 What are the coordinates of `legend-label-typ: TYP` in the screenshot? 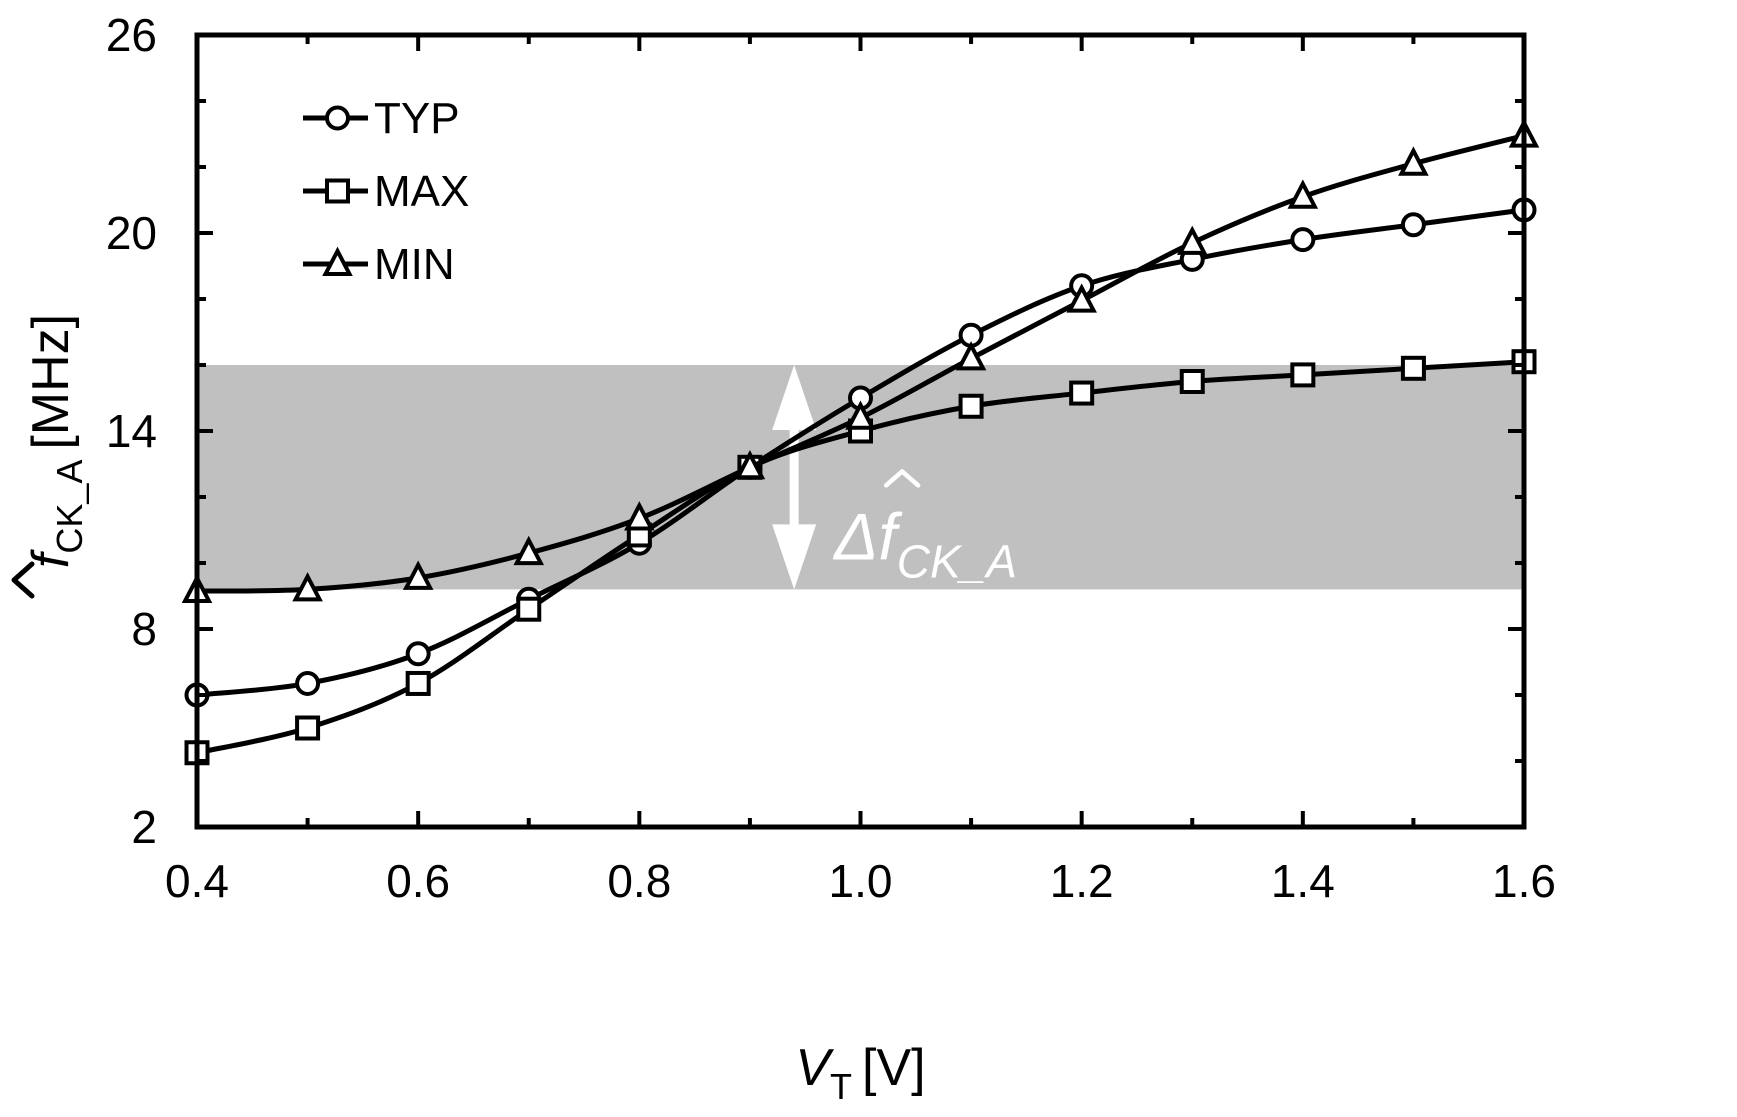 It's located at (417, 118).